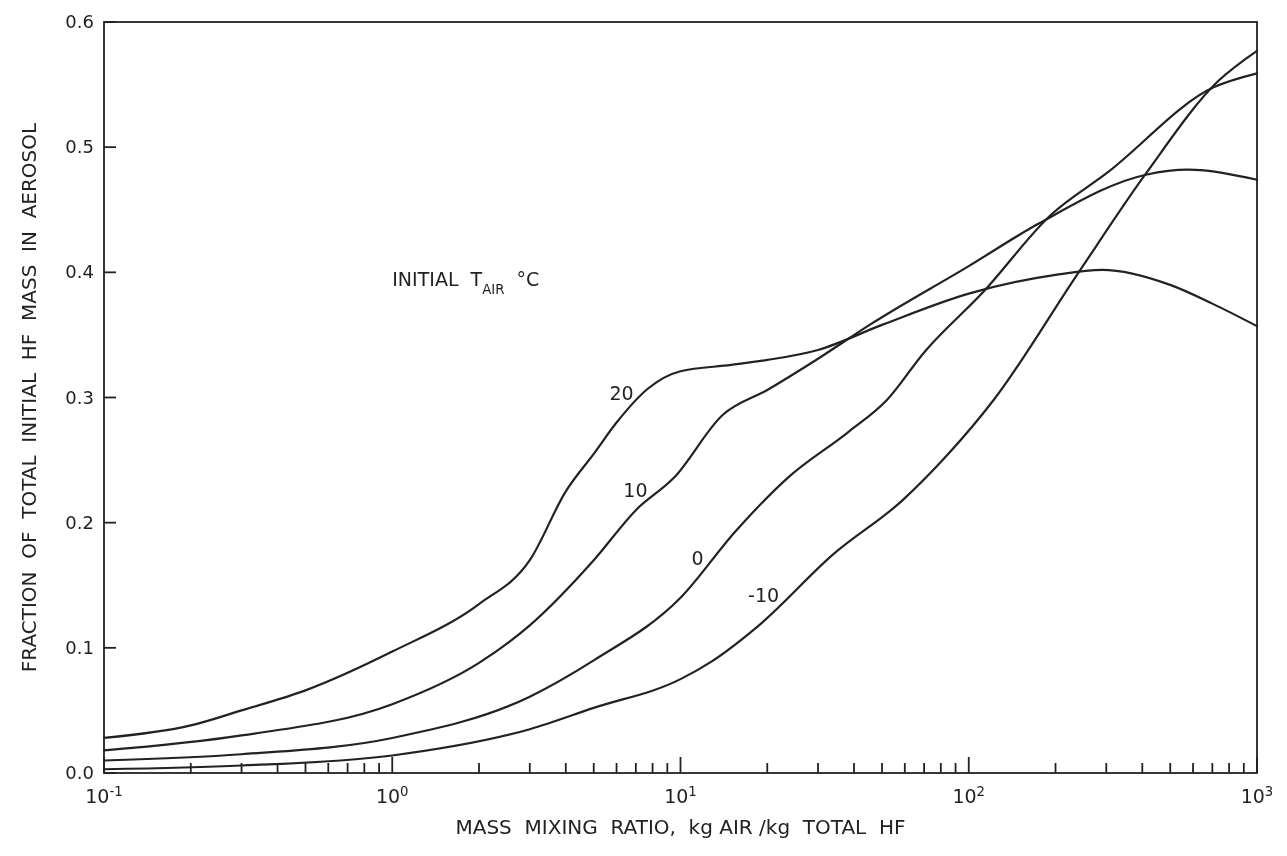 The image size is (1287, 856). I want to click on y-tick-label: 0.1, so click(79, 647).